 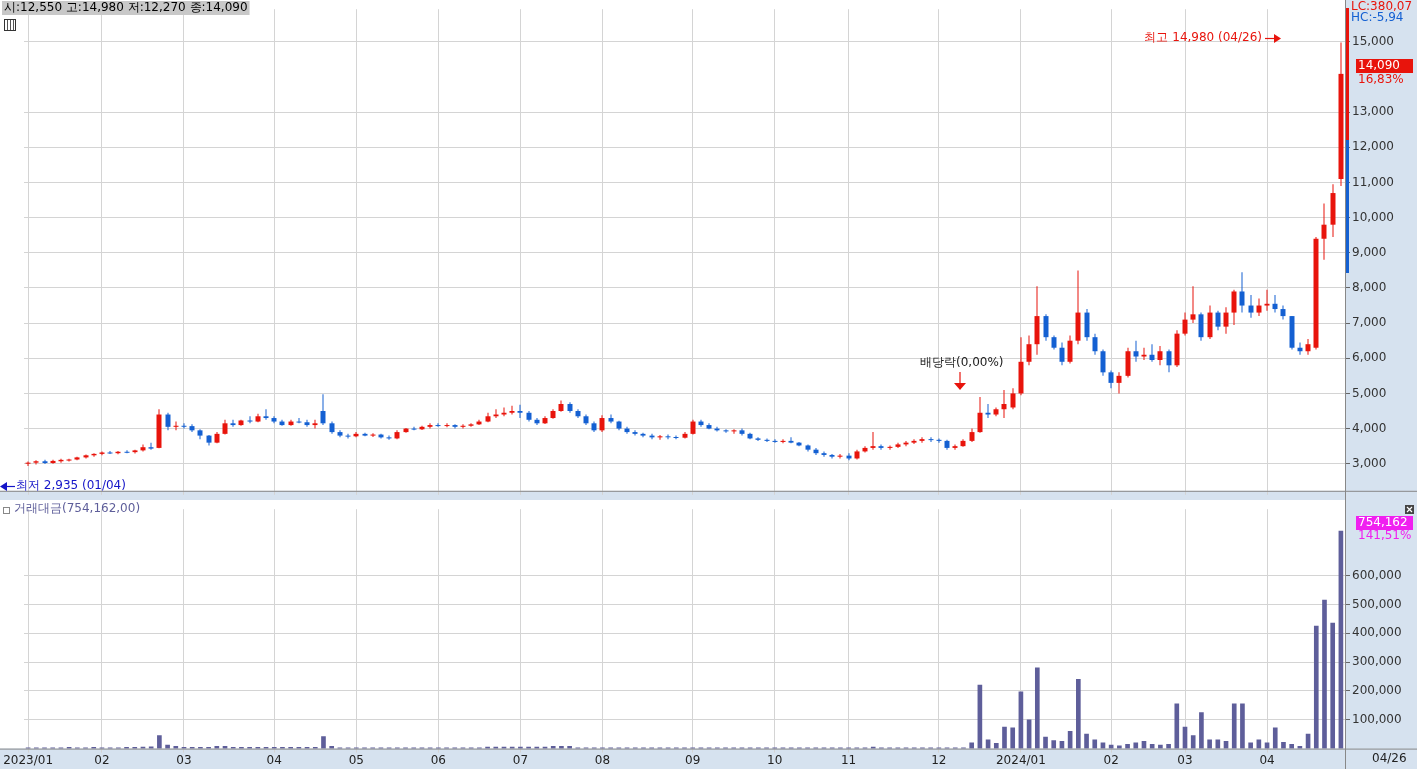 I want to click on text: 754,162, so click(x=1383, y=522).